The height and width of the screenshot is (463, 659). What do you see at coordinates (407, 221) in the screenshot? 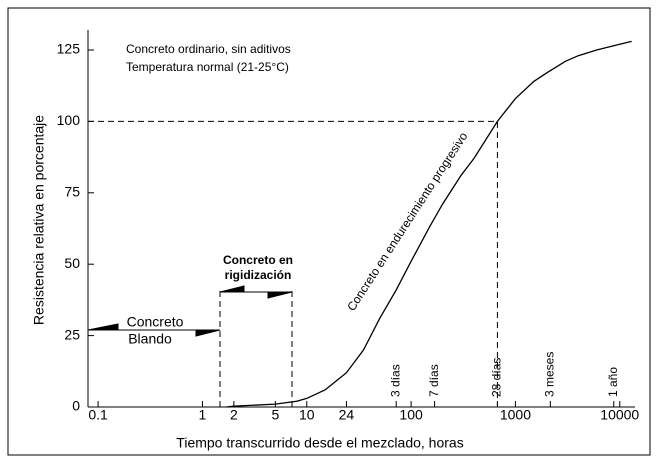
I see `curve-label: Concreto en endurecimiento progresivo` at bounding box center [407, 221].